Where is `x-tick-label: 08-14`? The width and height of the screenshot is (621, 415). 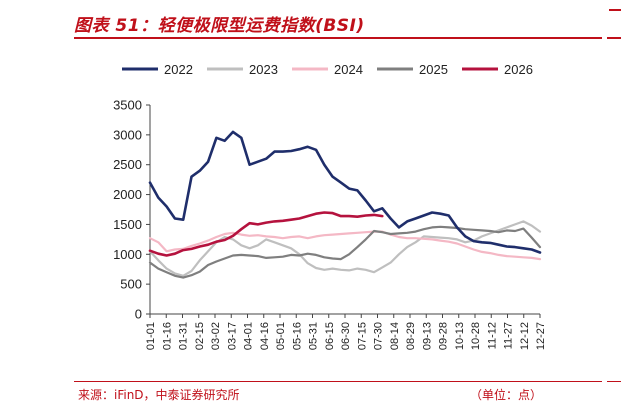 x-tick-label: 08-14 is located at coordinates (395, 336).